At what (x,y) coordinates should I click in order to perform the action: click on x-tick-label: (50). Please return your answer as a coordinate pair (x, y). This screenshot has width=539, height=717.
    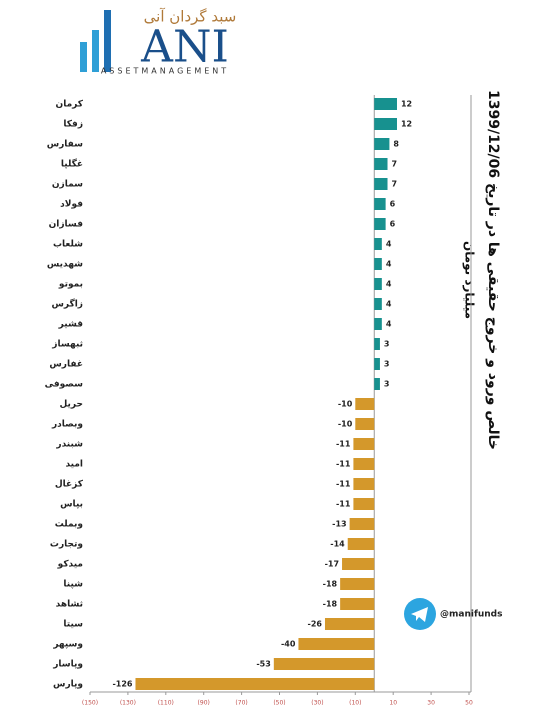
    Looking at the image, I should click on (279, 703).